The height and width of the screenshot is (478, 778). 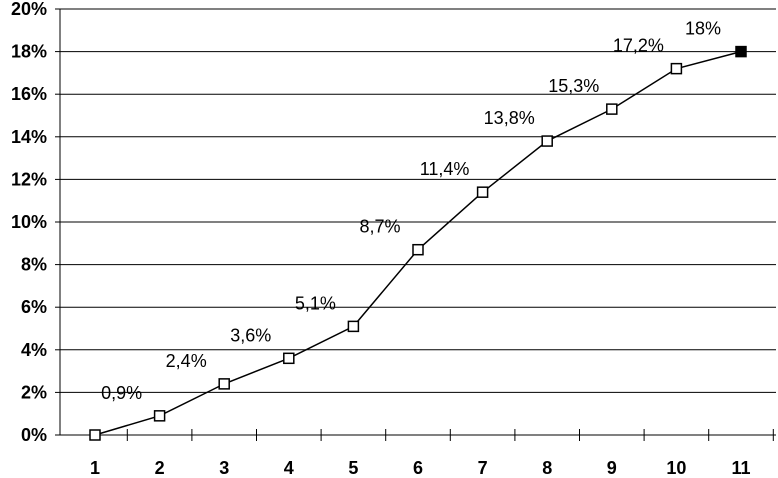 I want to click on x-tick-label: 11, so click(x=740, y=468).